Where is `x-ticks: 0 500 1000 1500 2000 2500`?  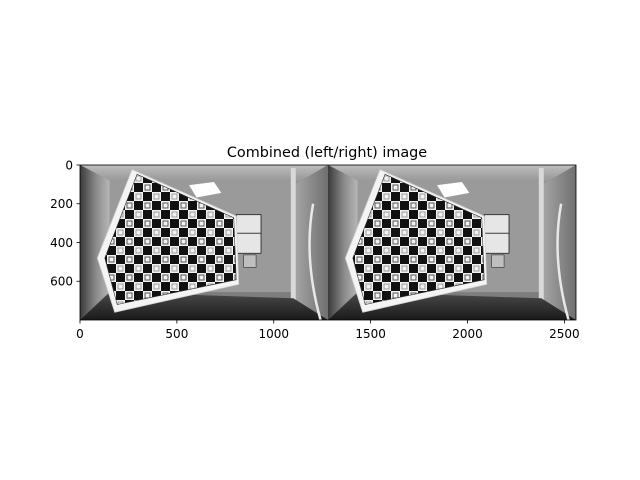 x-ticks: 0 500 1000 1500 2000 2500 is located at coordinates (328, 330).